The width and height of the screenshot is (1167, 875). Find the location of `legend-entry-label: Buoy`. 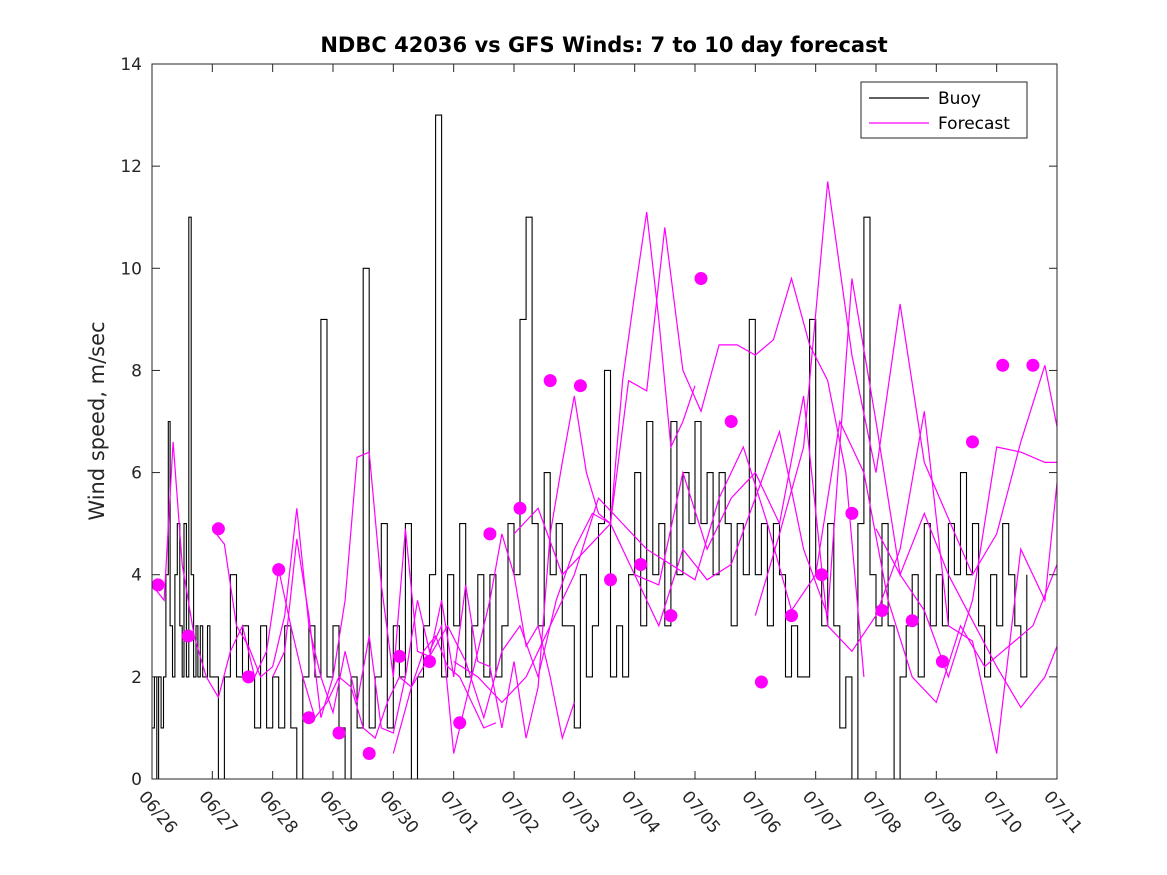

legend-entry-label: Buoy is located at coordinates (959, 99).